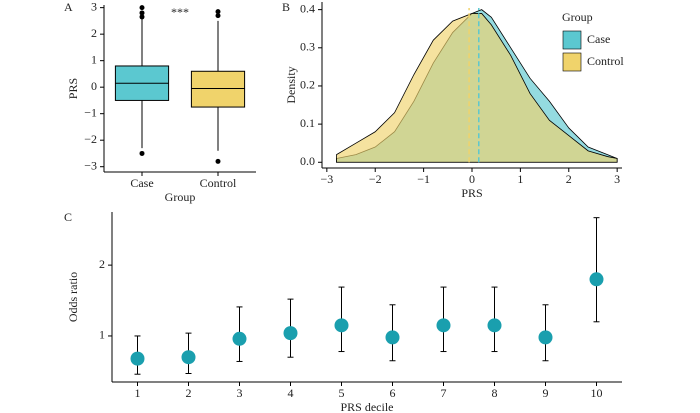 This screenshot has height=413, width=700. Describe the element at coordinates (577, 17) in the screenshot. I see `legend-title: Group` at that location.